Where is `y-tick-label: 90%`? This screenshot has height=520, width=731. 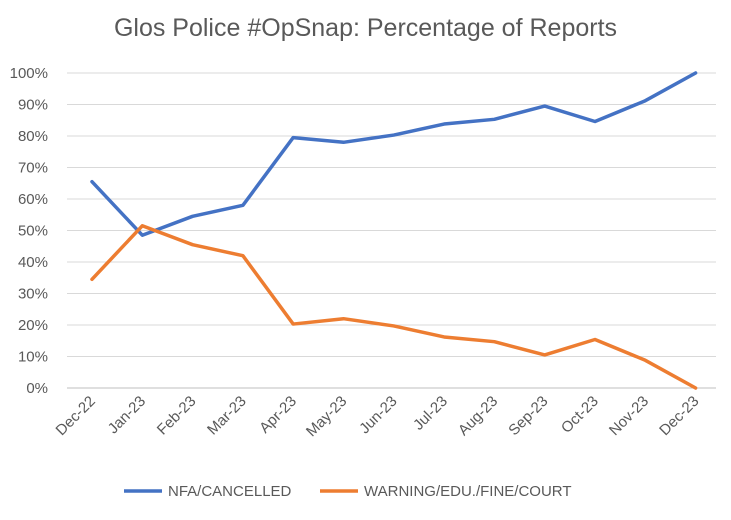 y-tick-label: 90% is located at coordinates (33, 105).